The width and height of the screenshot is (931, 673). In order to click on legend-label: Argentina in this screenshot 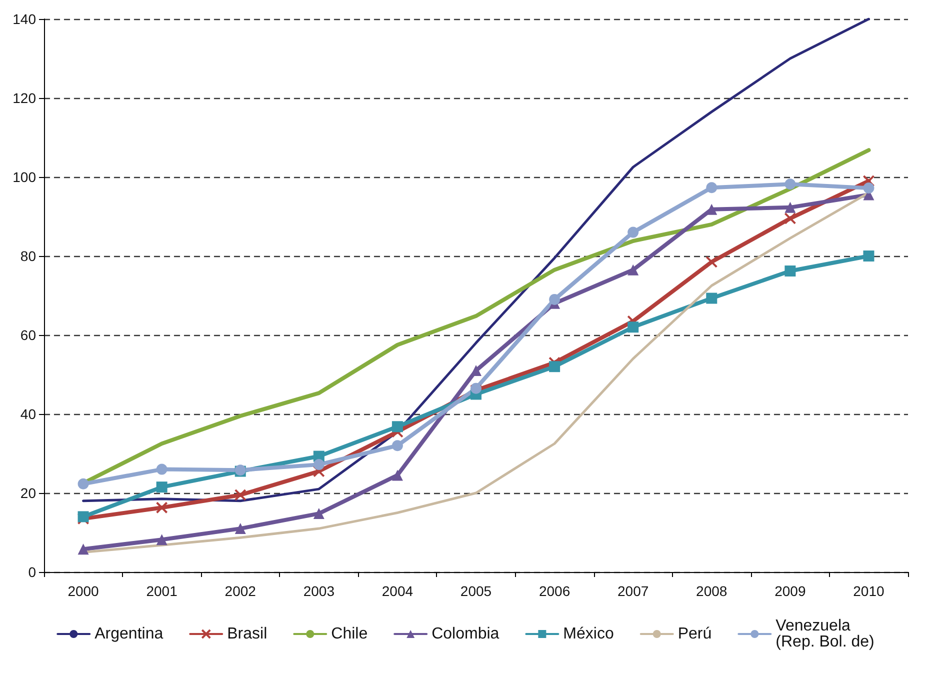, I will do `click(129, 634)`.